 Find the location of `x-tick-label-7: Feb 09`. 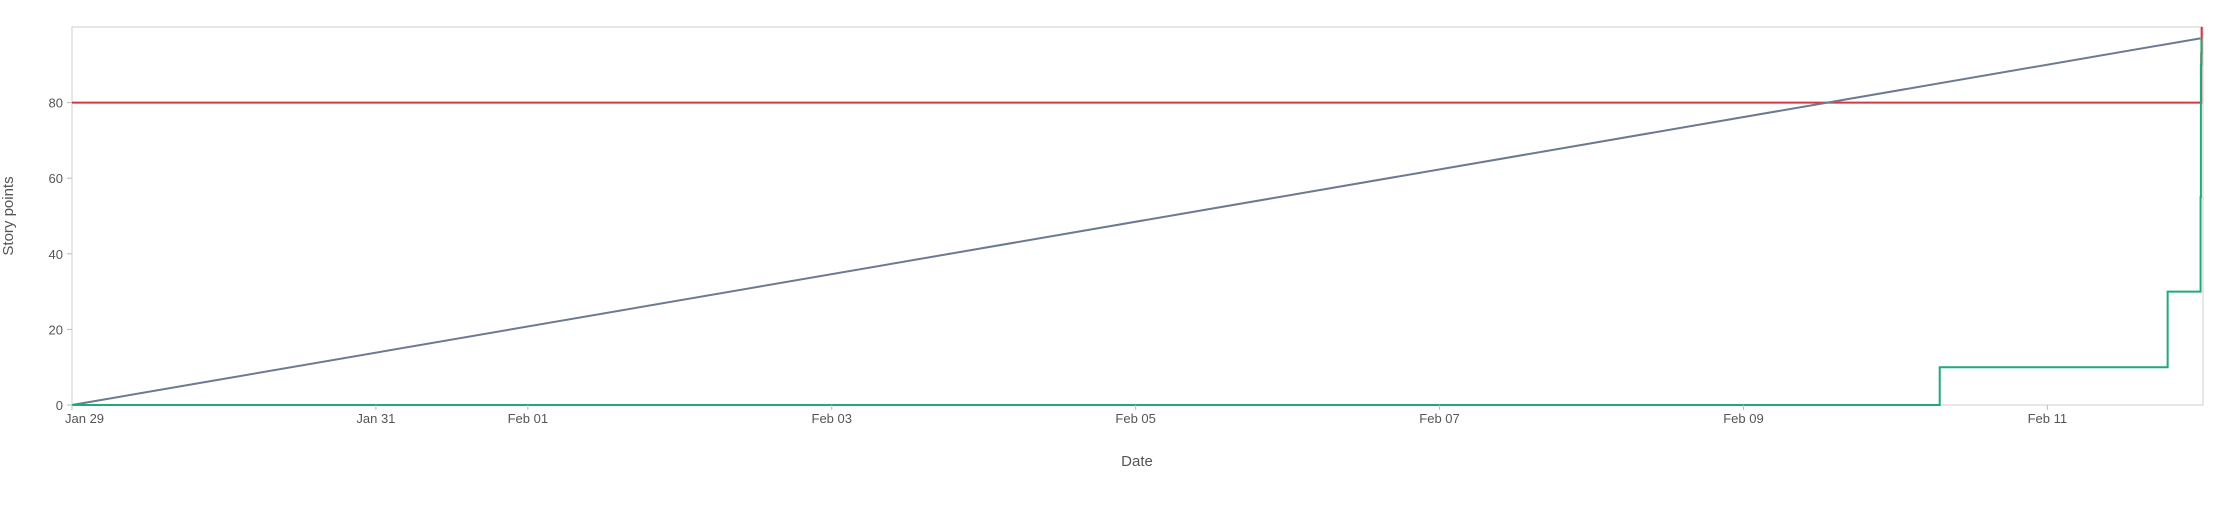

x-tick-label-7: Feb 09 is located at coordinates (1743, 418).